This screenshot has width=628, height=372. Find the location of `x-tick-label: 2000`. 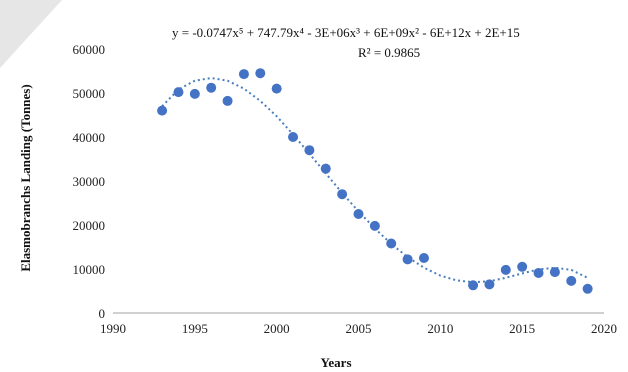

x-tick-label: 2000 is located at coordinates (277, 328).